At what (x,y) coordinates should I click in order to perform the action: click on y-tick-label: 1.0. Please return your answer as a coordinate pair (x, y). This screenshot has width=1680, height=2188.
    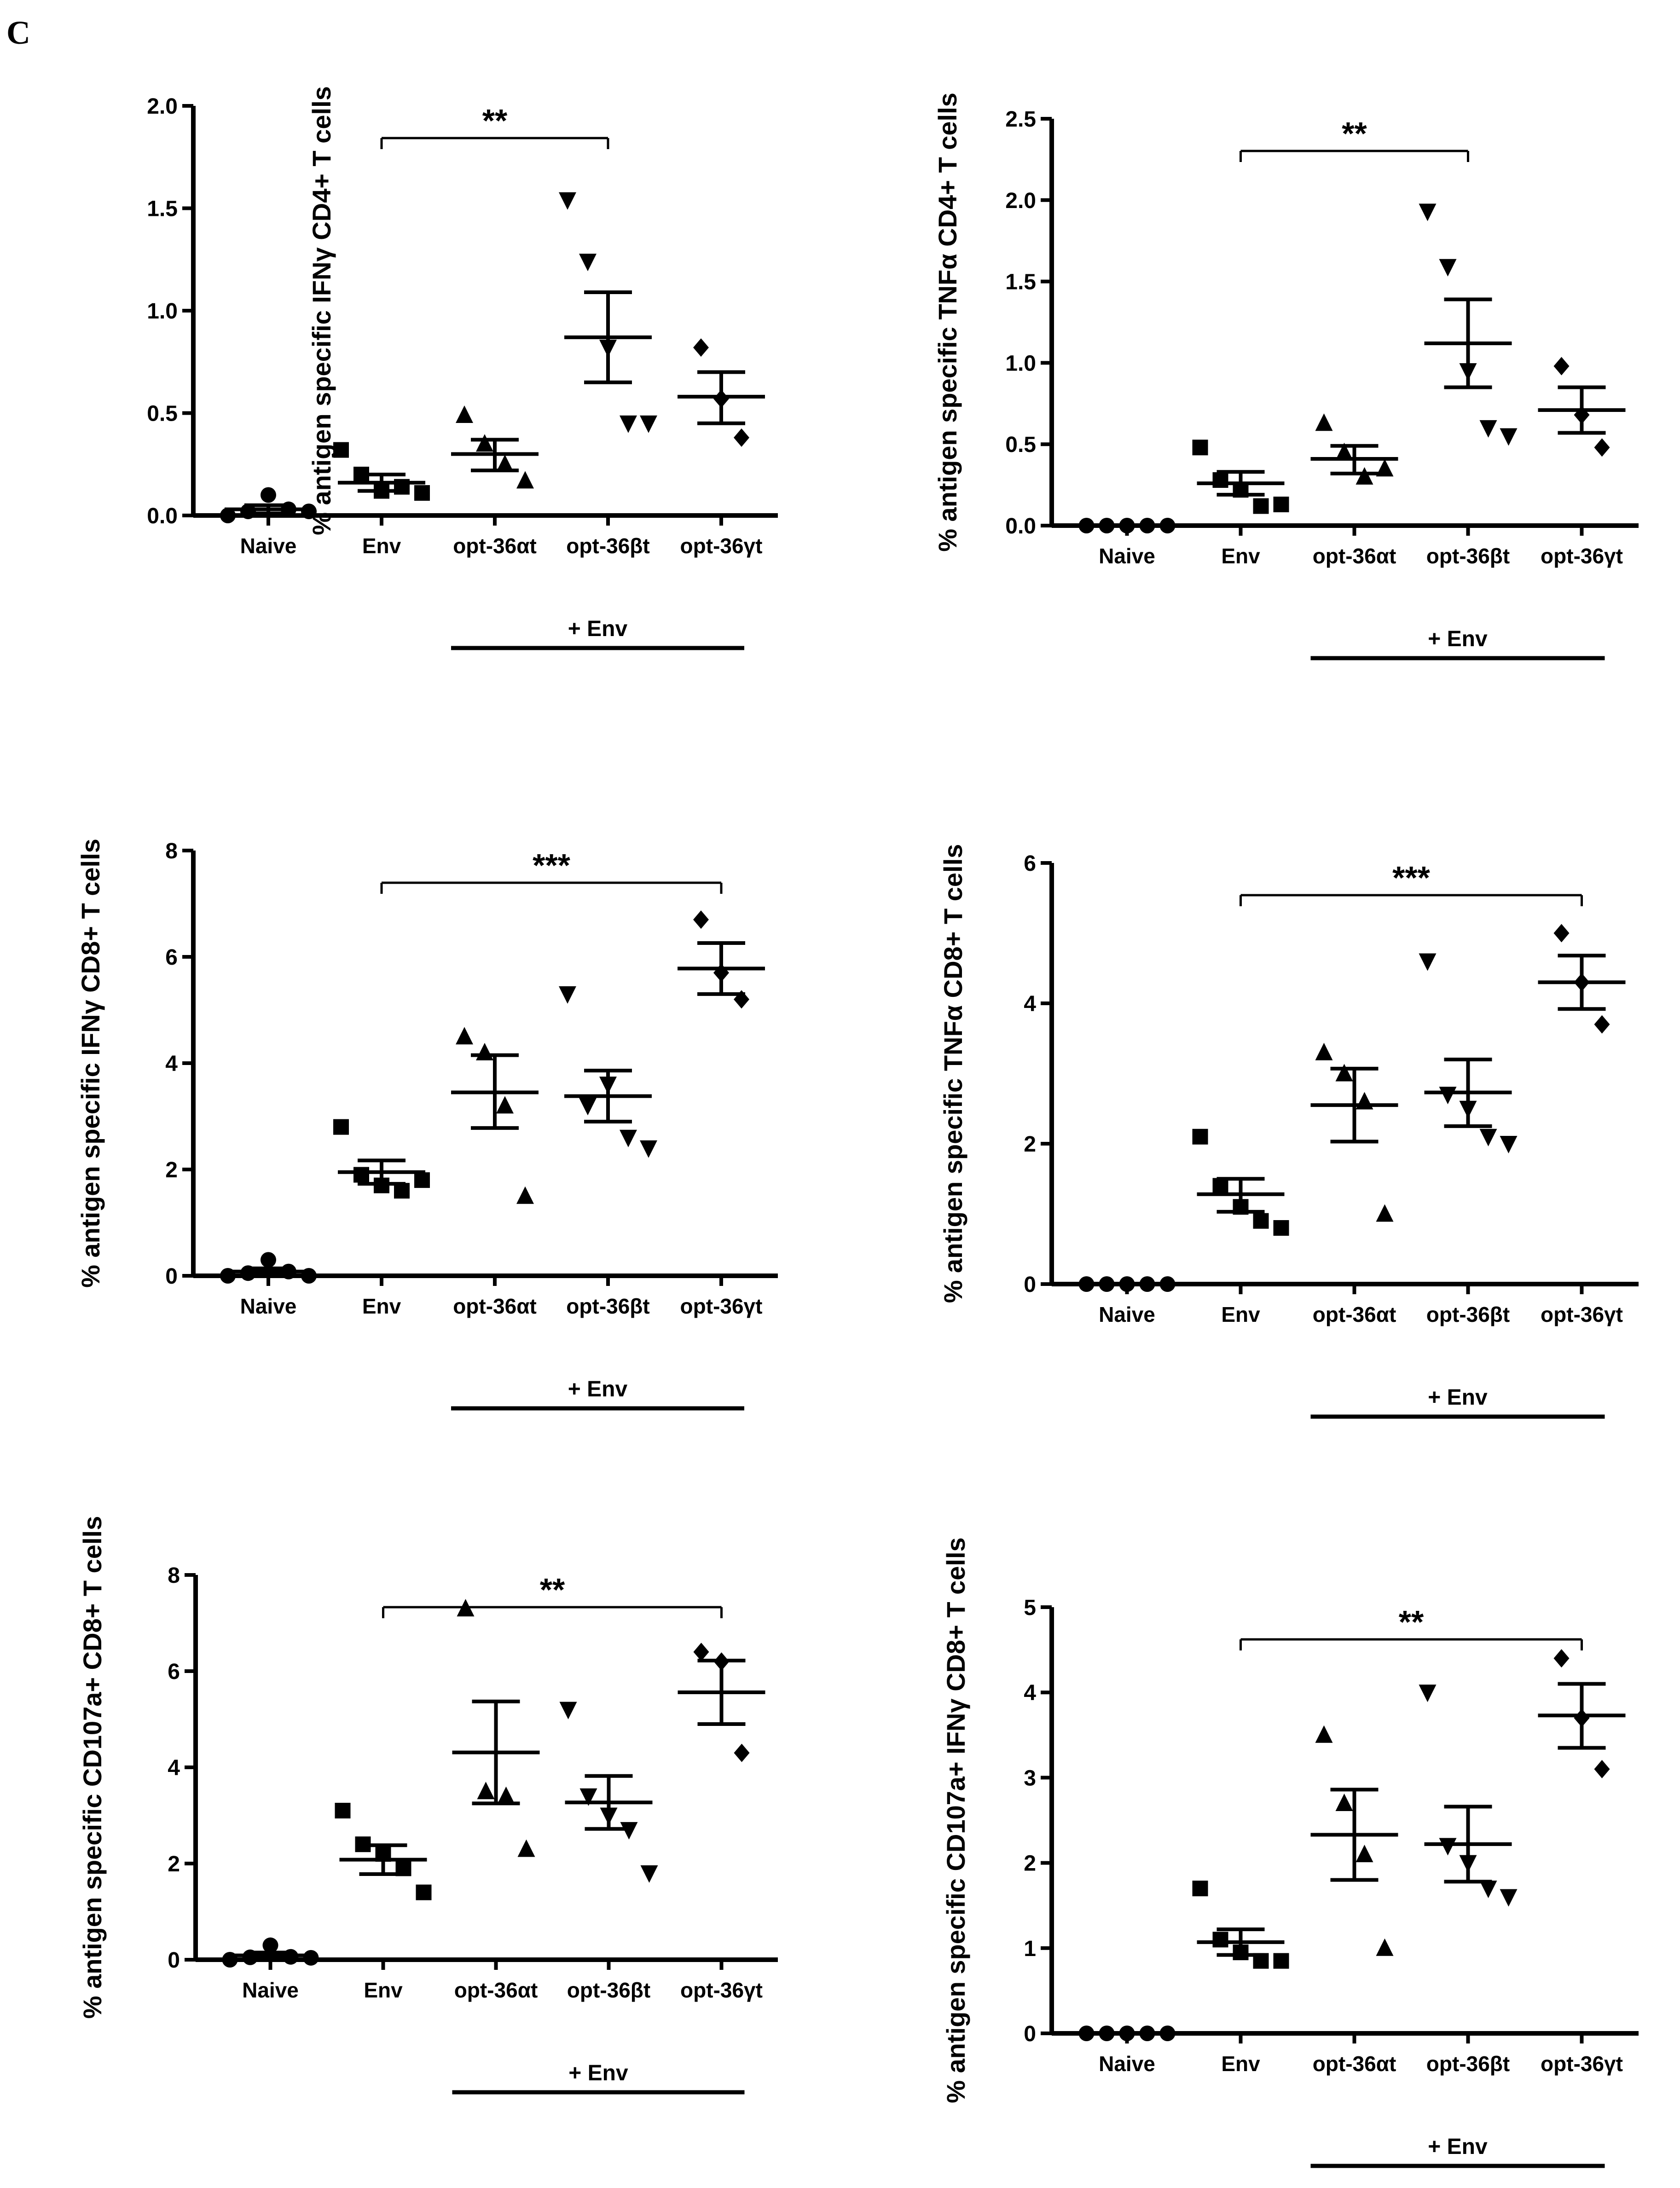
    Looking at the image, I should click on (1020, 363).